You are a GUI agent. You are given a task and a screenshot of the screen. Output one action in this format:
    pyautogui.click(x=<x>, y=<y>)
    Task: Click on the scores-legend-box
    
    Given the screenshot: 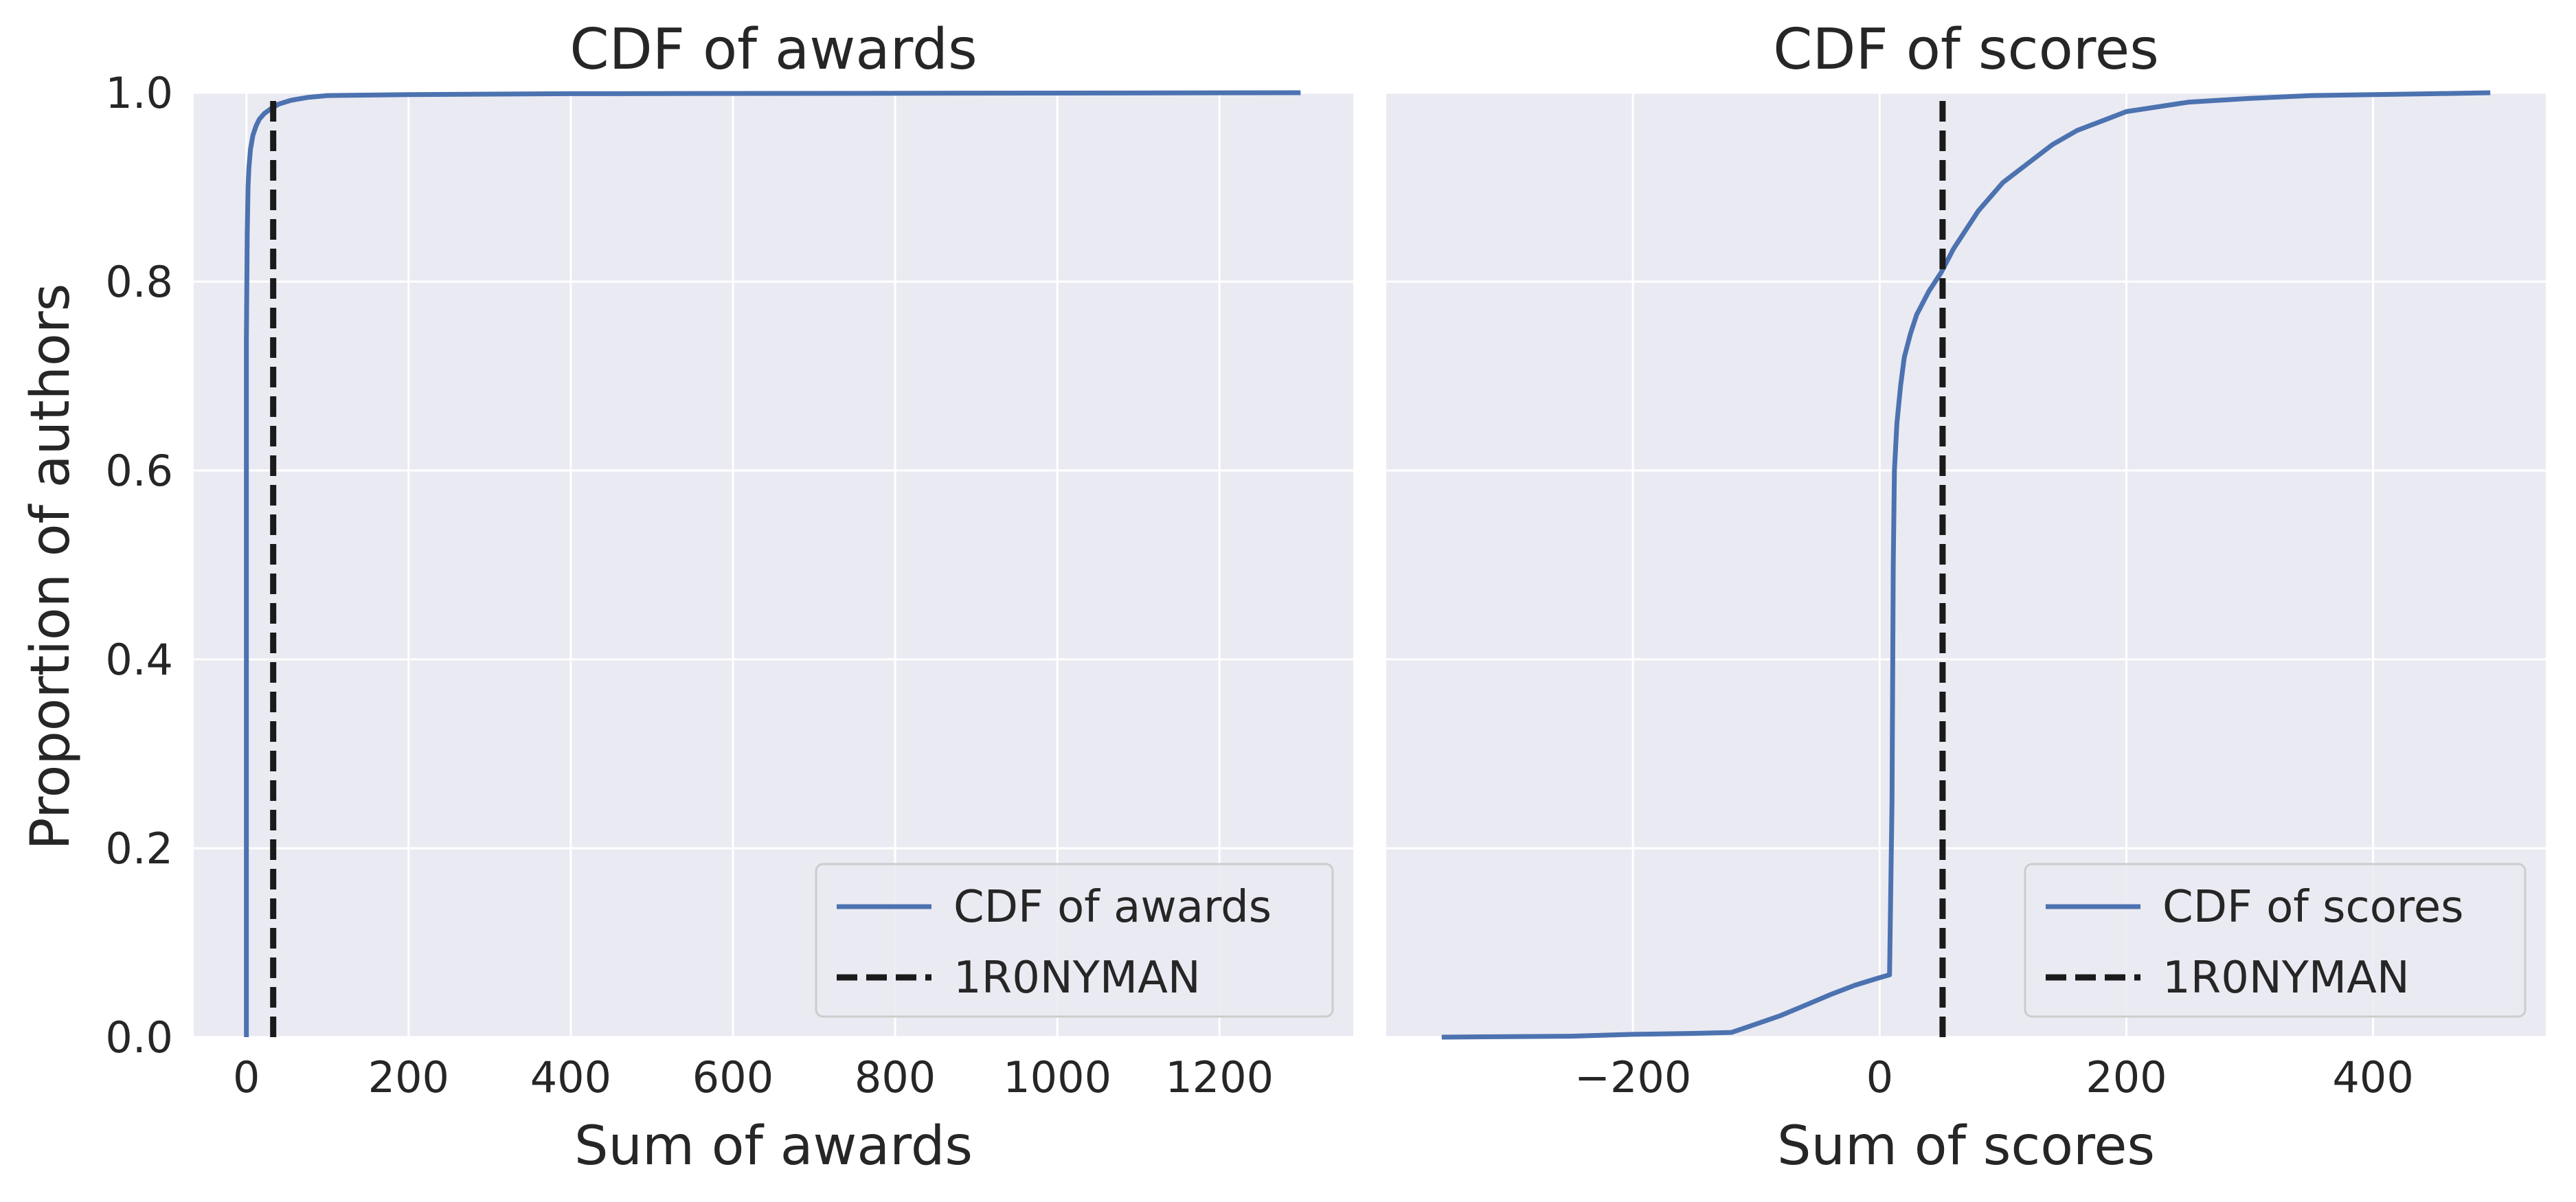 What is the action you would take?
    pyautogui.click(x=2275, y=940)
    